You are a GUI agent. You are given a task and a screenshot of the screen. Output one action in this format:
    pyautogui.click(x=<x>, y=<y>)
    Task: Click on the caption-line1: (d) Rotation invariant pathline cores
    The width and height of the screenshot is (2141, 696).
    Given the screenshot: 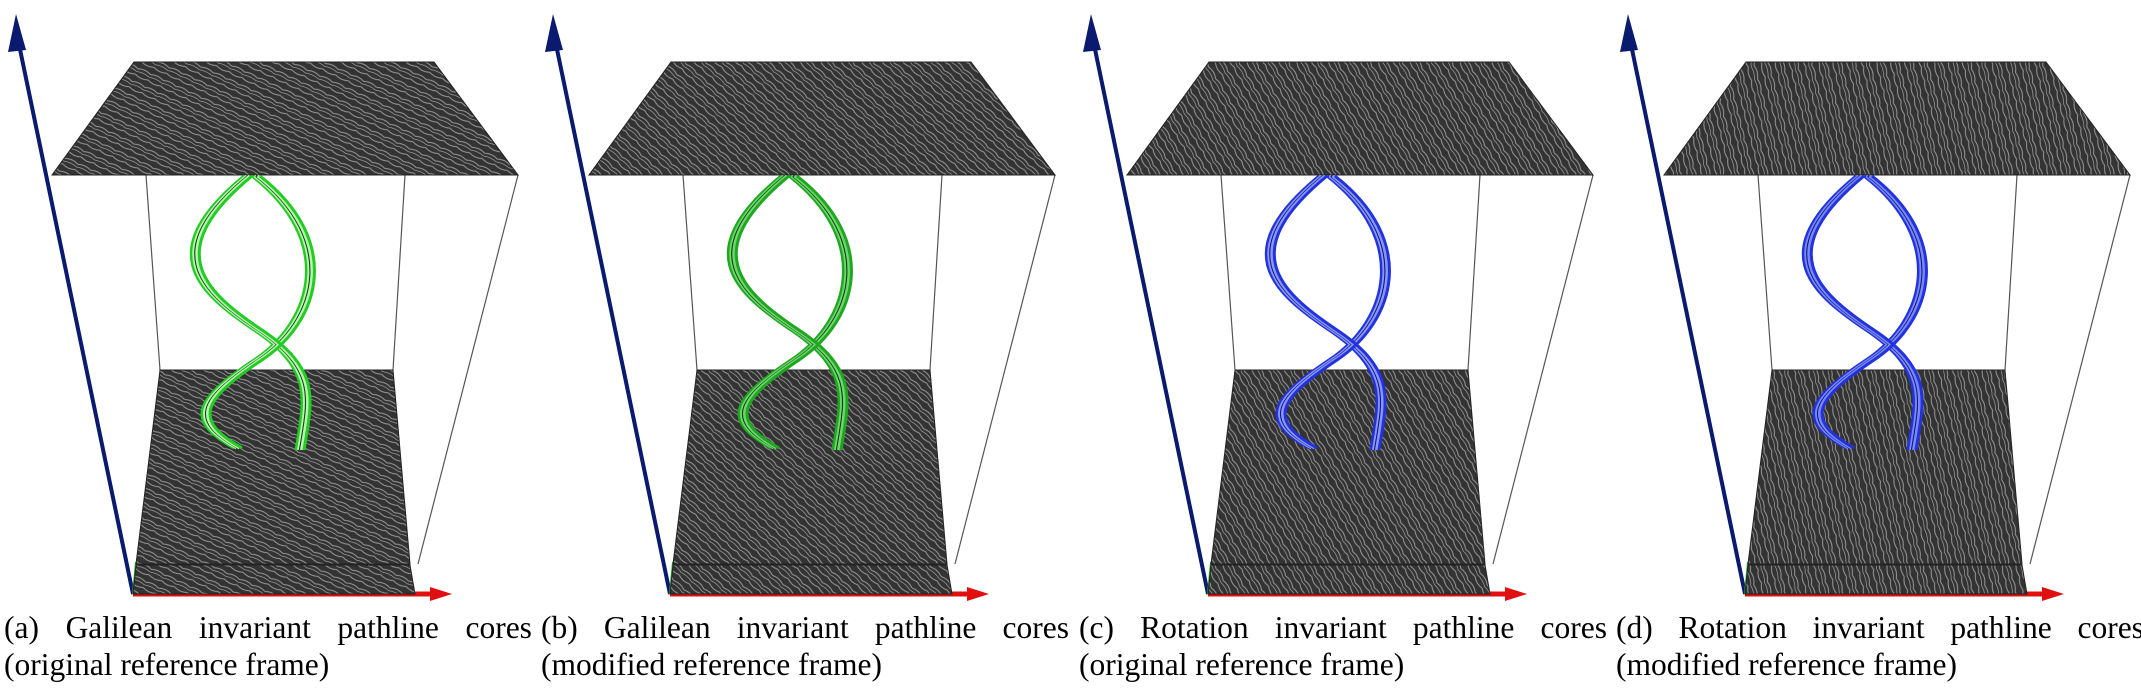 What is the action you would take?
    pyautogui.click(x=1878, y=627)
    